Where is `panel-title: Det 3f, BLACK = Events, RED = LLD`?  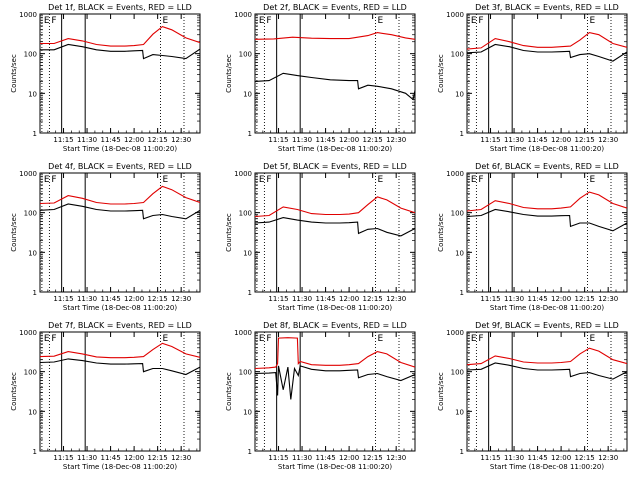 panel-title: Det 3f, BLACK = Events, RED = LLD is located at coordinates (547, 7).